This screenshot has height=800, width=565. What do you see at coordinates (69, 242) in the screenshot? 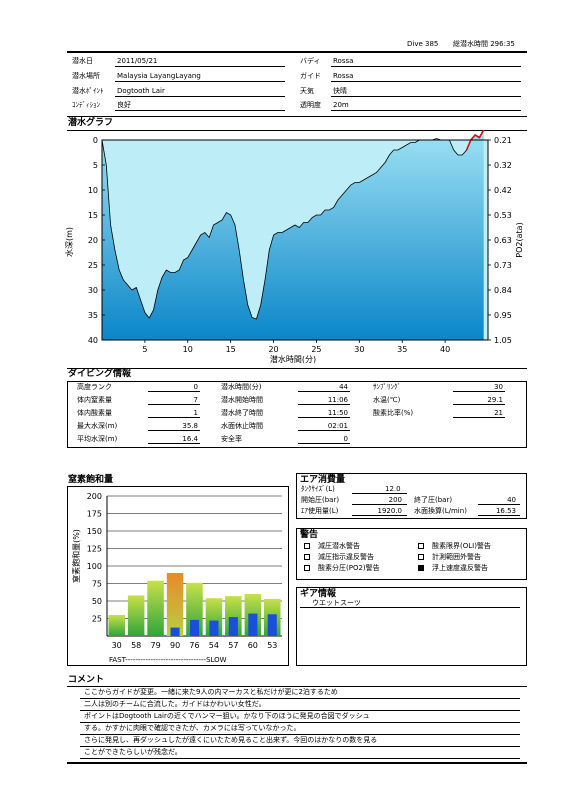
I see `y-axis-label: 水深(m)` at bounding box center [69, 242].